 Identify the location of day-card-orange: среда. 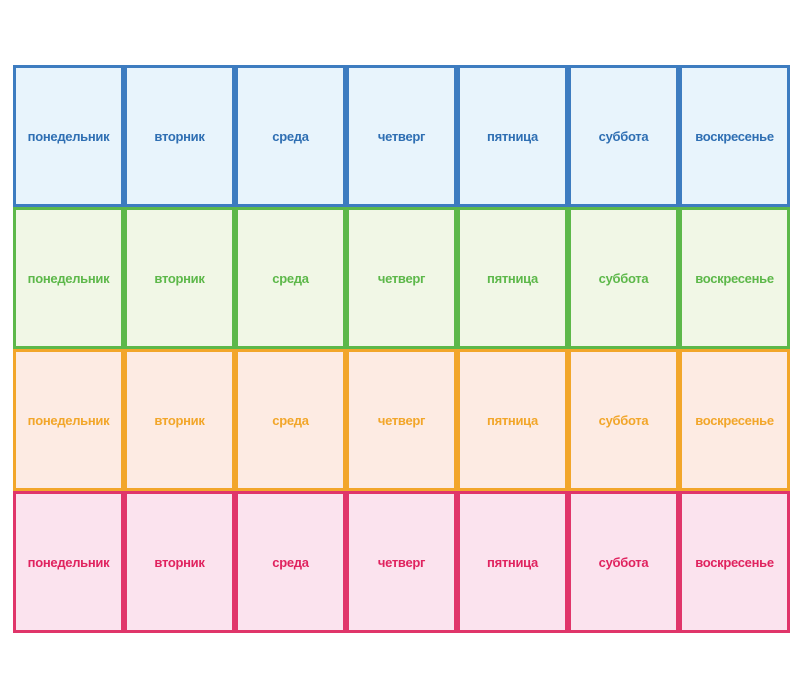
(290, 420).